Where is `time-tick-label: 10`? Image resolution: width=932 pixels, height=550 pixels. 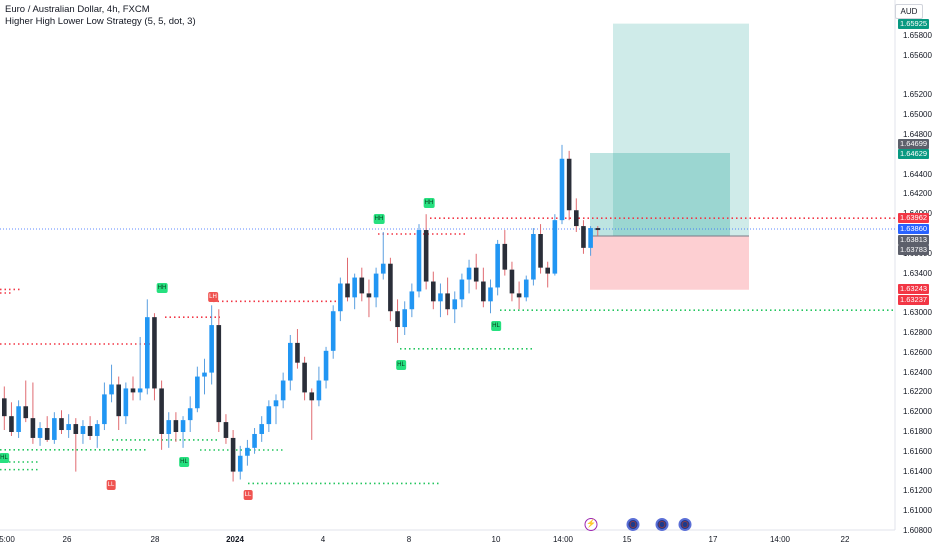
time-tick-label: 10 is located at coordinates (496, 539).